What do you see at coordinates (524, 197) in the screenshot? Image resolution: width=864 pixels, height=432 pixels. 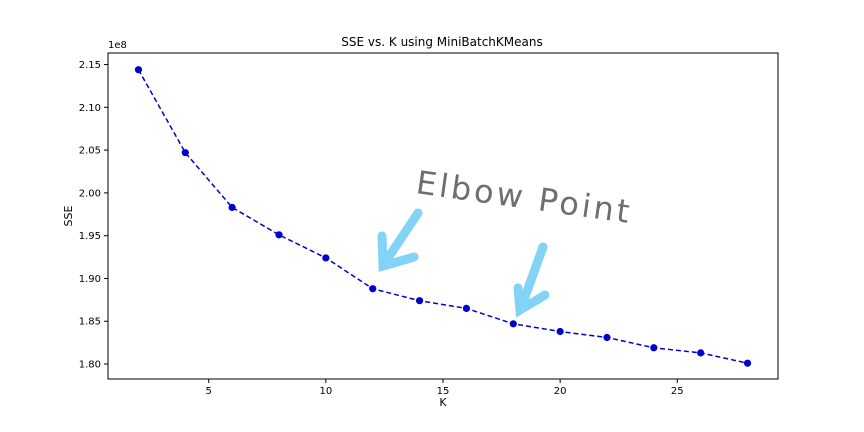 I see `elbow-point-annotation: Elbow Point` at bounding box center [524, 197].